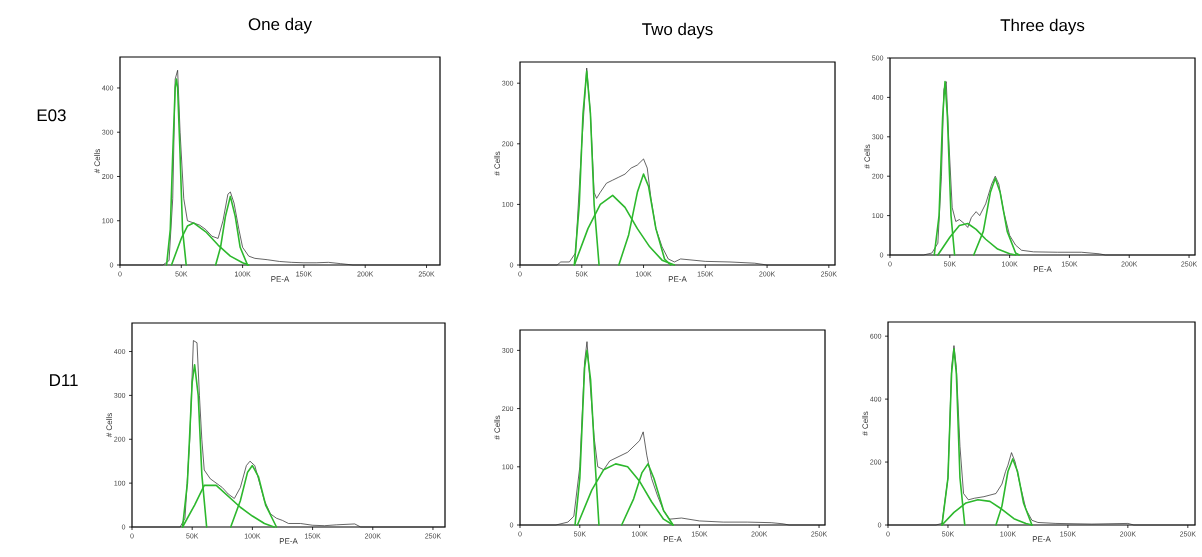 The image size is (1202, 557). I want to click on chart-title: Two days, so click(677, 30).